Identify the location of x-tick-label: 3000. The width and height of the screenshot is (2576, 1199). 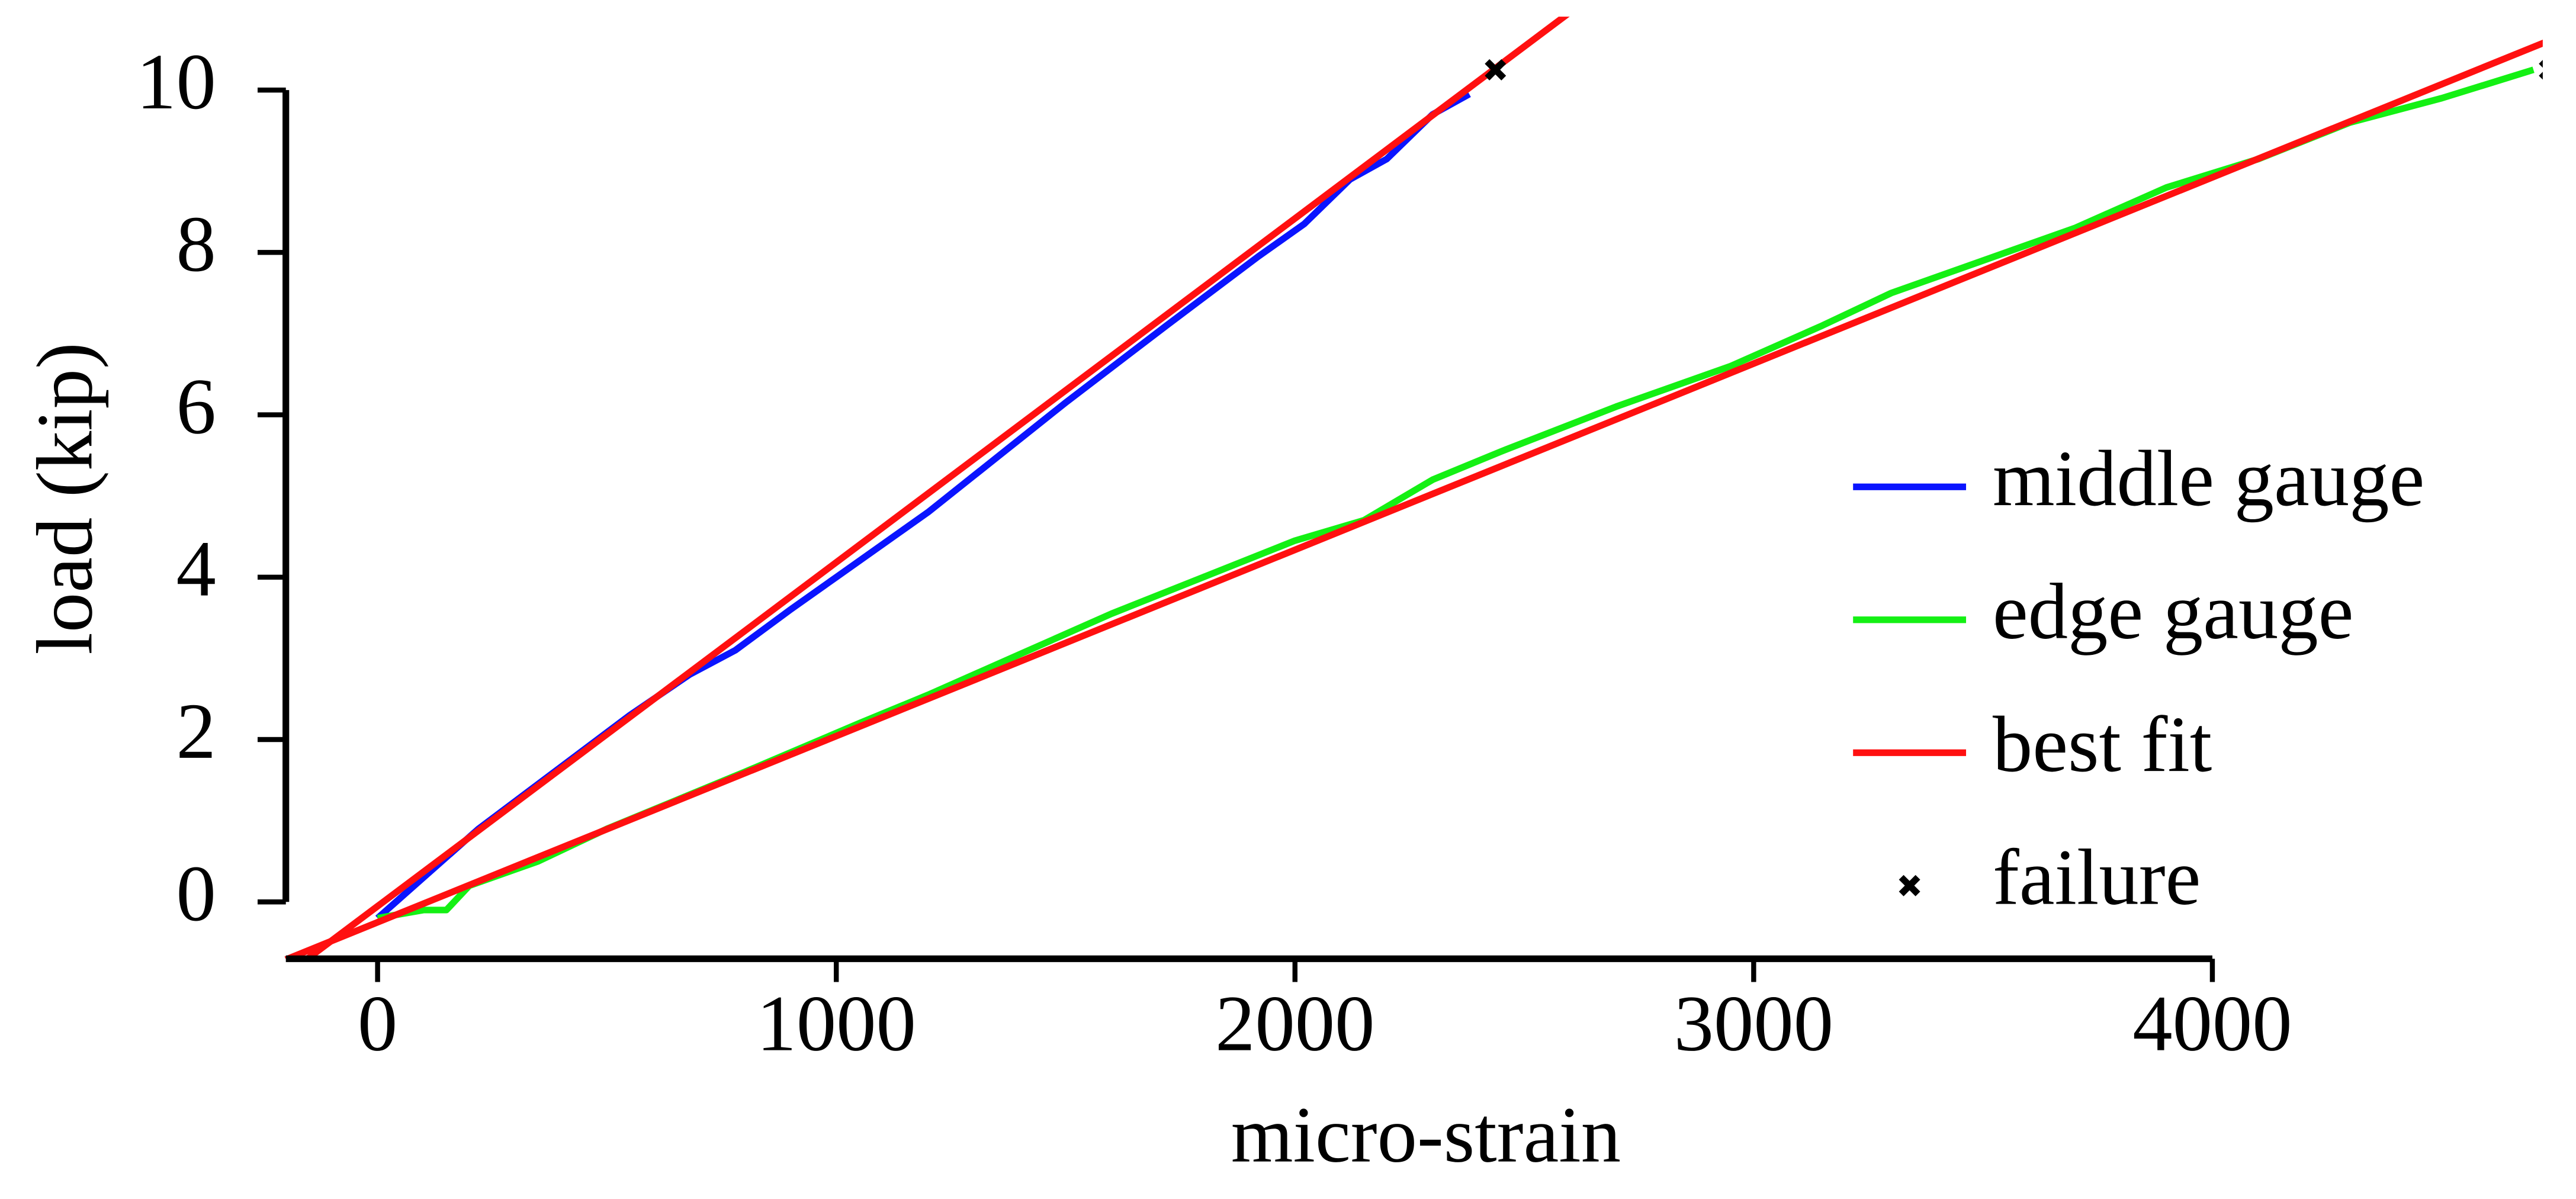
(1753, 1024).